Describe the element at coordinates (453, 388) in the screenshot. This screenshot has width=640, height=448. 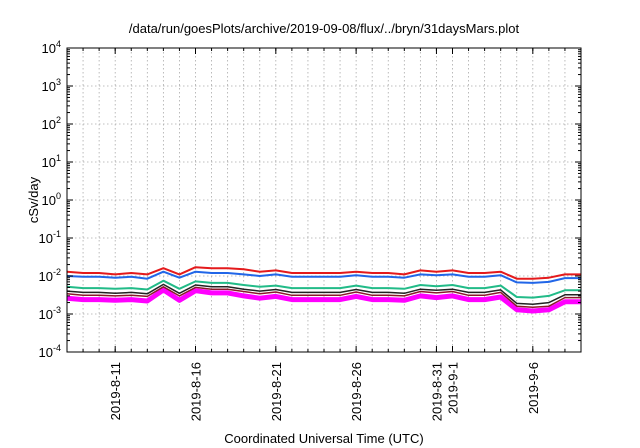
I see `x-tick-label: 2019-9-1` at that location.